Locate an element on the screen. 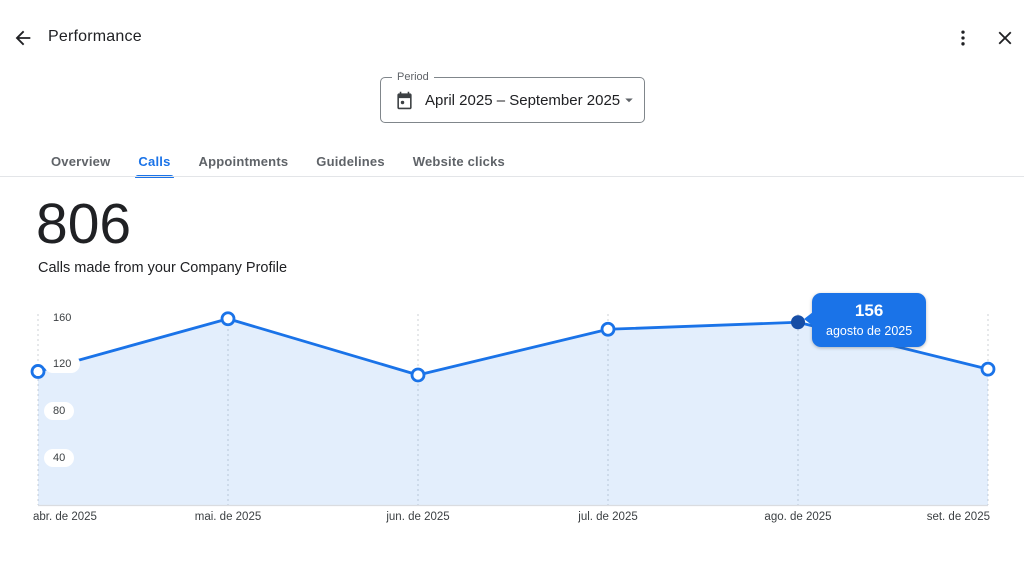 The width and height of the screenshot is (1024, 585). tooltip-value: 156 is located at coordinates (869, 311).